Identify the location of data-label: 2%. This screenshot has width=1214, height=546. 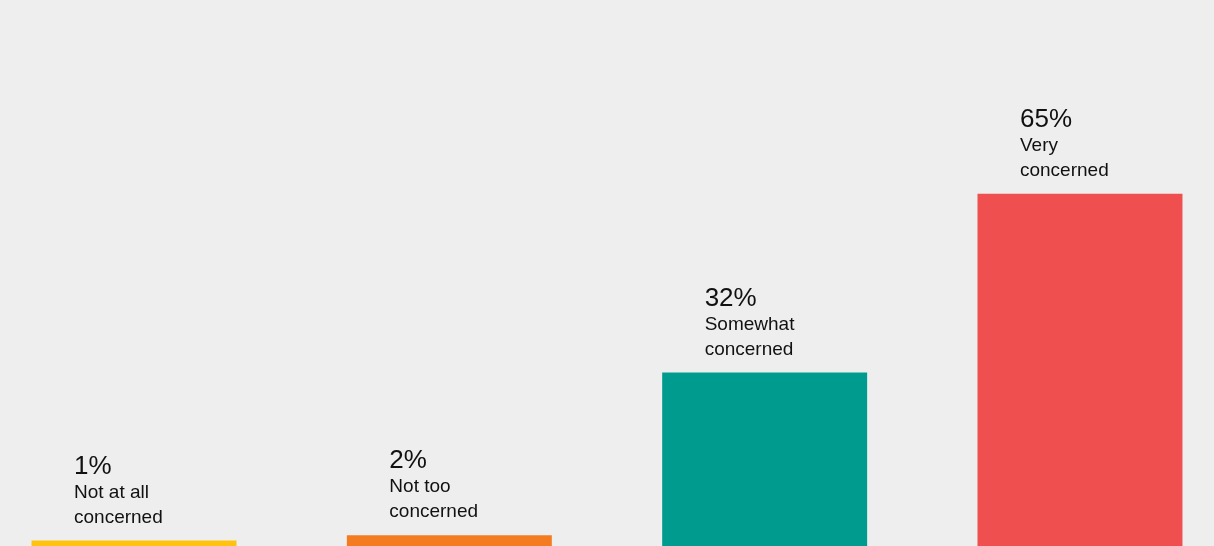
(408, 459).